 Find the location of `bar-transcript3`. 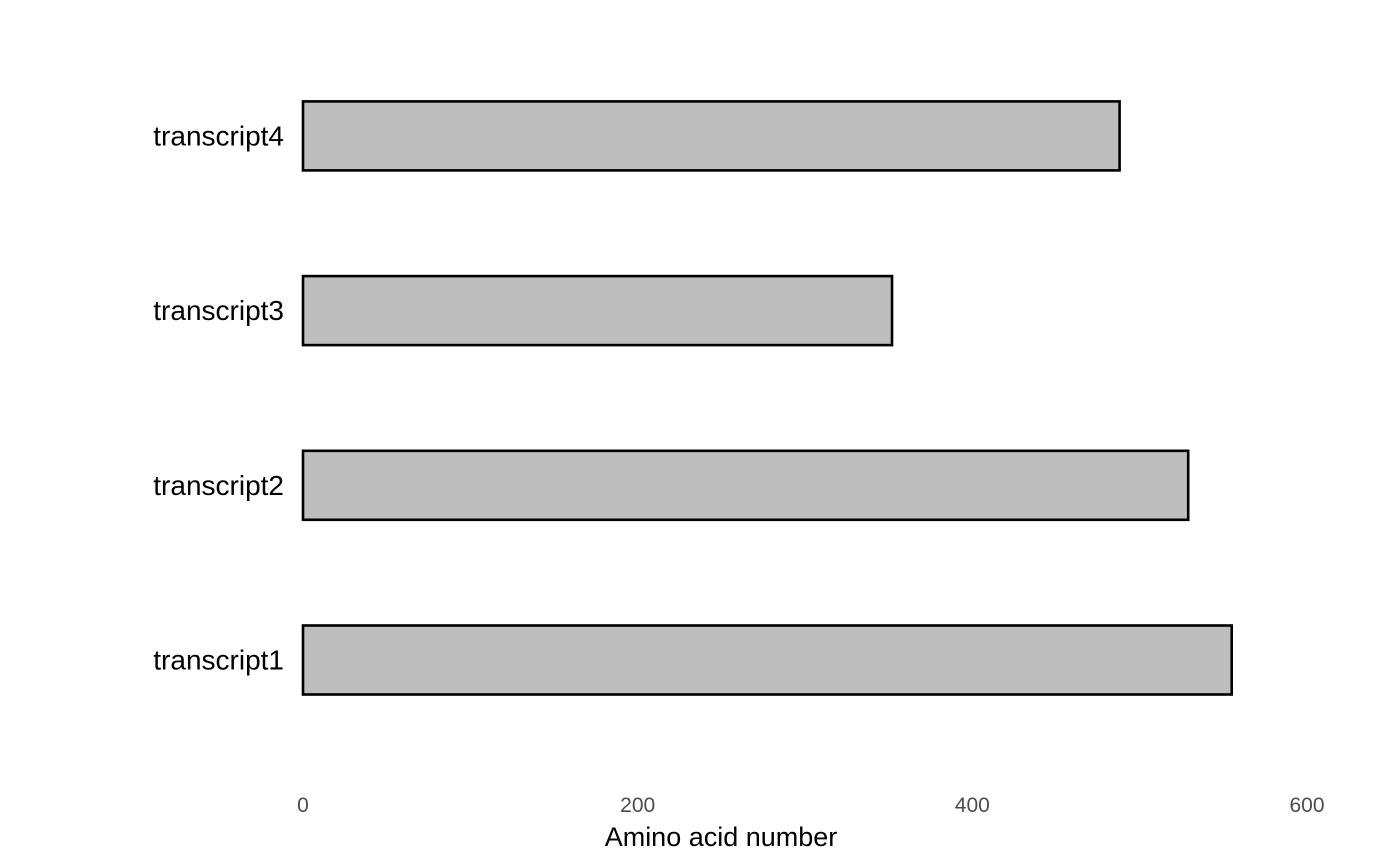

bar-transcript3 is located at coordinates (597, 310).